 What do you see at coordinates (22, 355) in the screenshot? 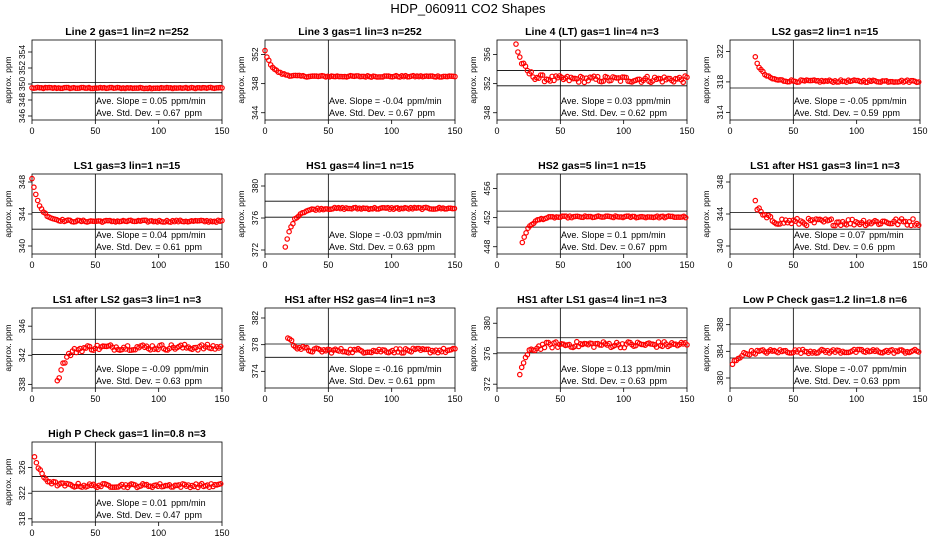
I see `y-tick-label: 342` at bounding box center [22, 355].